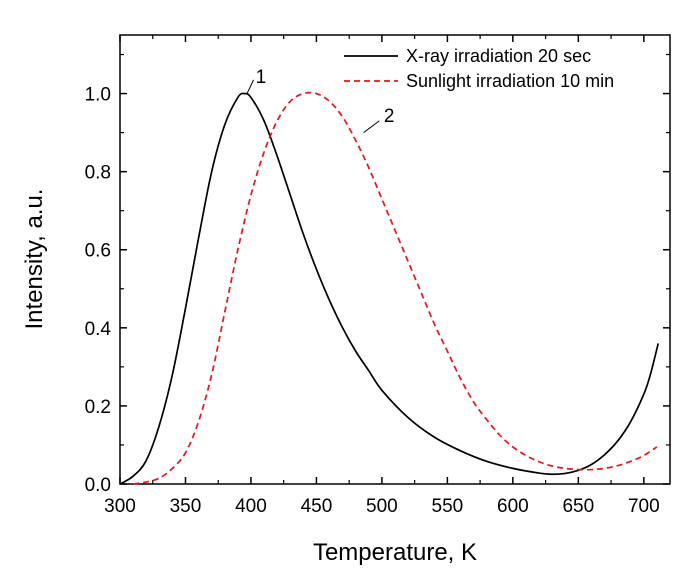 This screenshot has width=686, height=575. Describe the element at coordinates (510, 81) in the screenshot. I see `legend-label-2: Sunlight irradiation 10 min` at that location.